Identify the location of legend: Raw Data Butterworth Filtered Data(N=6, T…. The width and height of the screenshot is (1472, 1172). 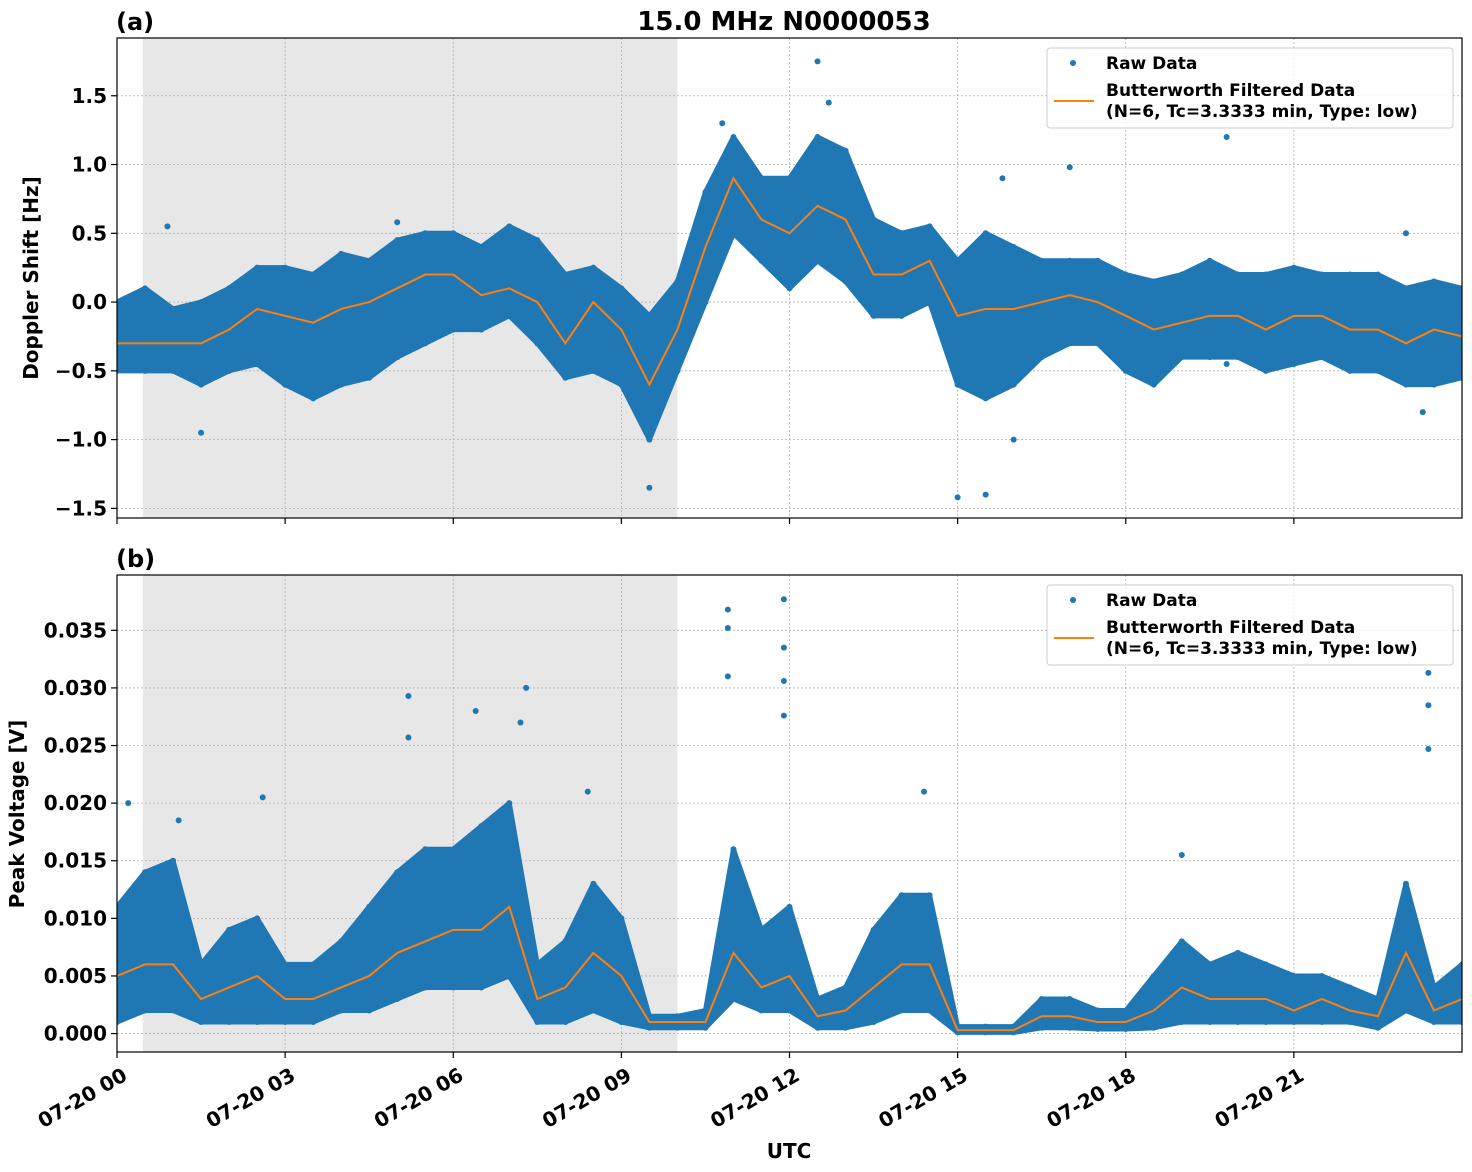
(1250, 88).